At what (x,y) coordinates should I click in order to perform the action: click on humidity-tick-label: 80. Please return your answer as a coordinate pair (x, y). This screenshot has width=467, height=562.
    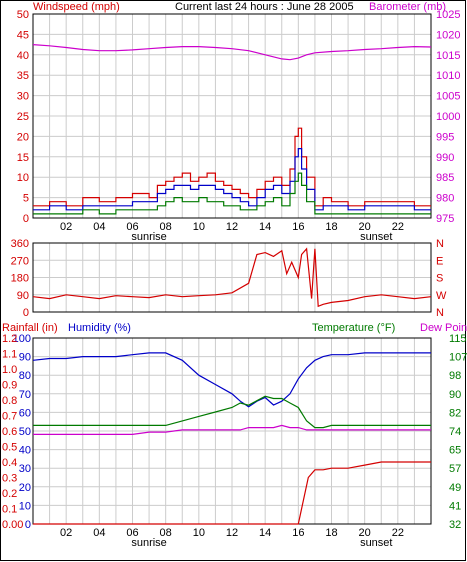
    Looking at the image, I should click on (25, 376).